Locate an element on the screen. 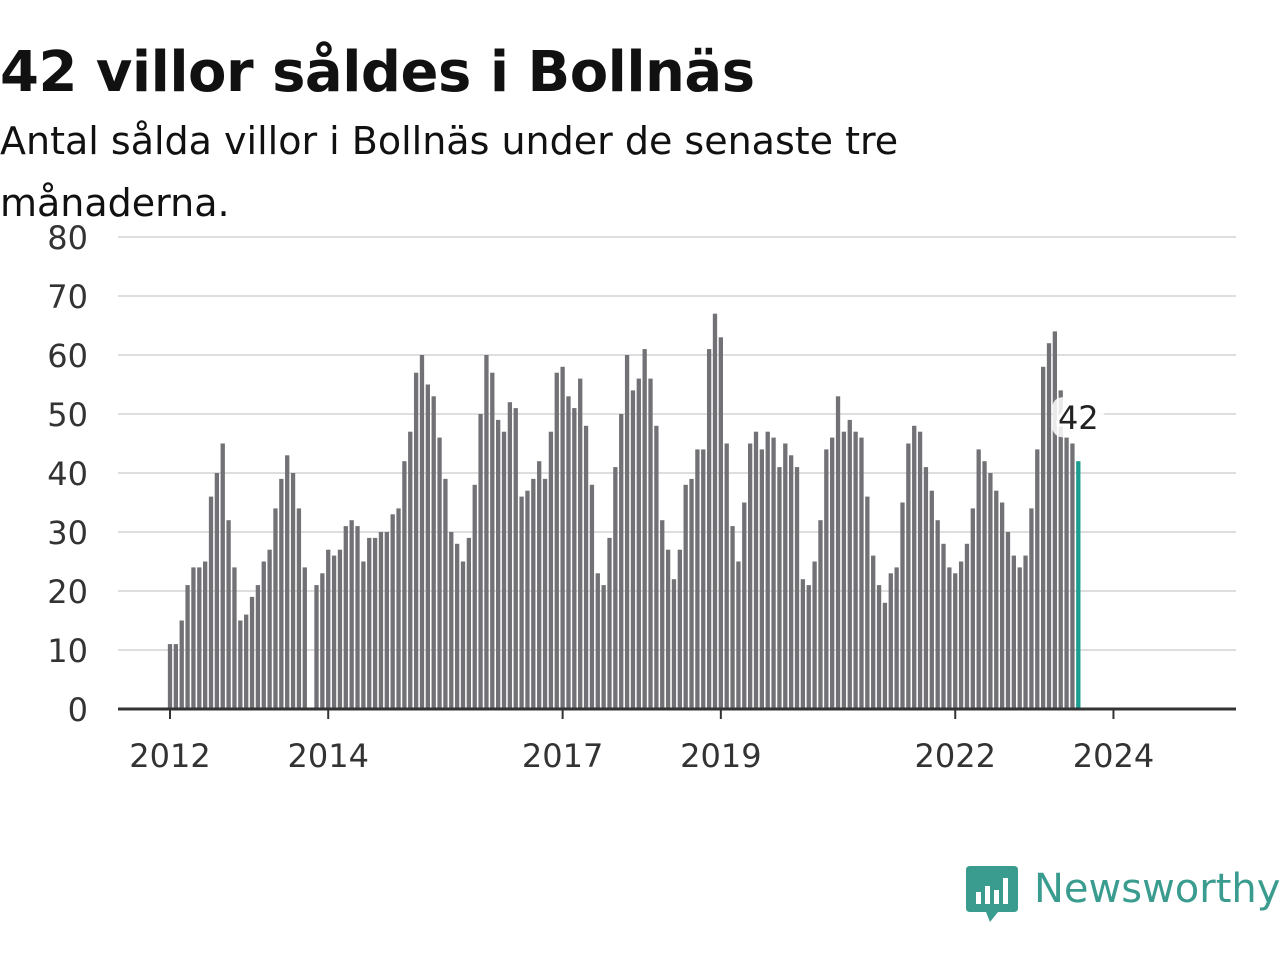  x-tick-label: 2012 is located at coordinates (169, 756).